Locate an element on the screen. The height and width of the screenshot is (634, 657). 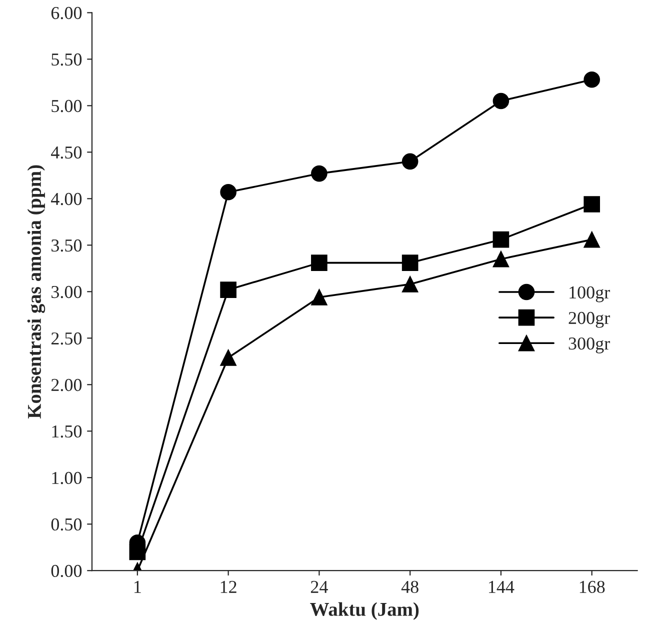
y-tick-label: 5.00 is located at coordinates (67, 106).